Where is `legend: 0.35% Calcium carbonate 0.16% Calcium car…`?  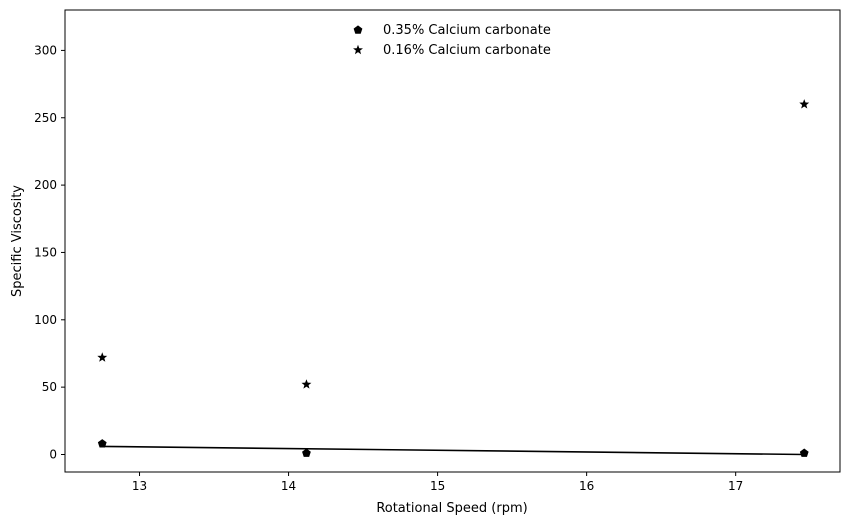 legend: 0.35% Calcium carbonate 0.16% Calcium car… is located at coordinates (452, 40).